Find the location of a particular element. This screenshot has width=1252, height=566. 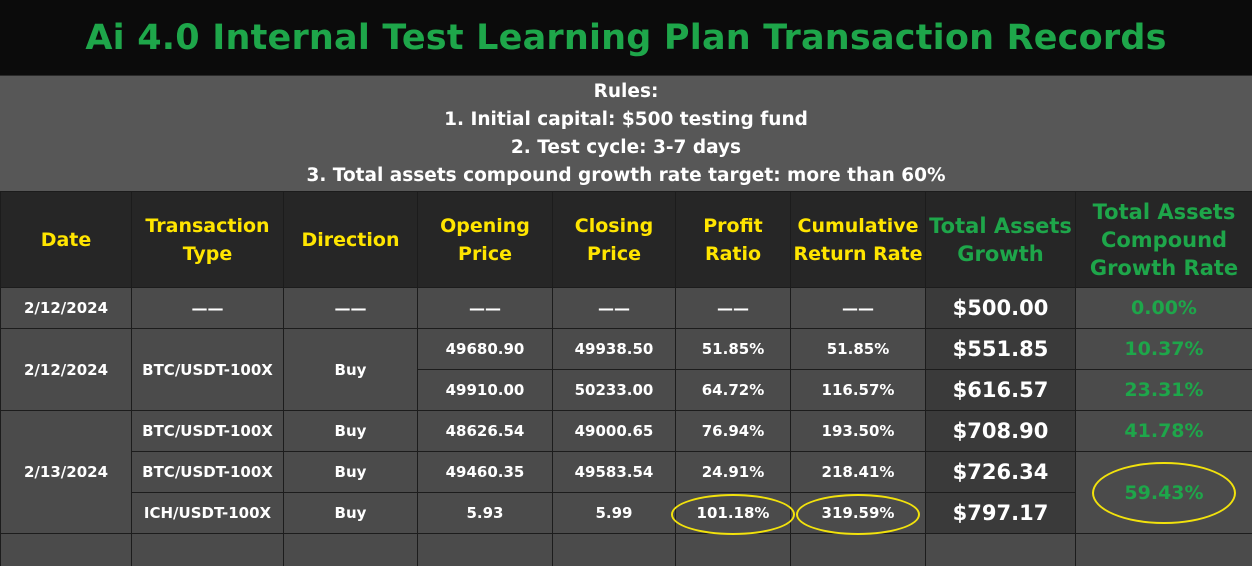

cell-profit-ratio: 51.85% is located at coordinates (733, 349).